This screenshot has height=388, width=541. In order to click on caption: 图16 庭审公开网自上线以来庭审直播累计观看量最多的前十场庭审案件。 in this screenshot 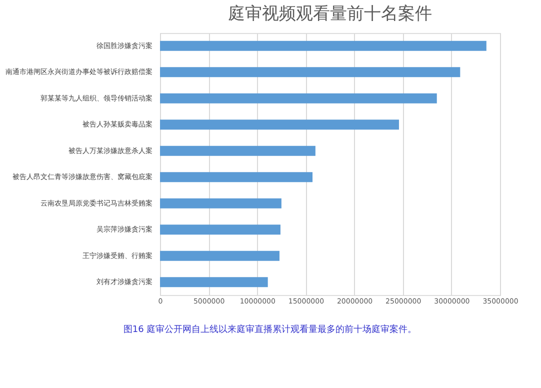, I will do `click(270, 329)`.